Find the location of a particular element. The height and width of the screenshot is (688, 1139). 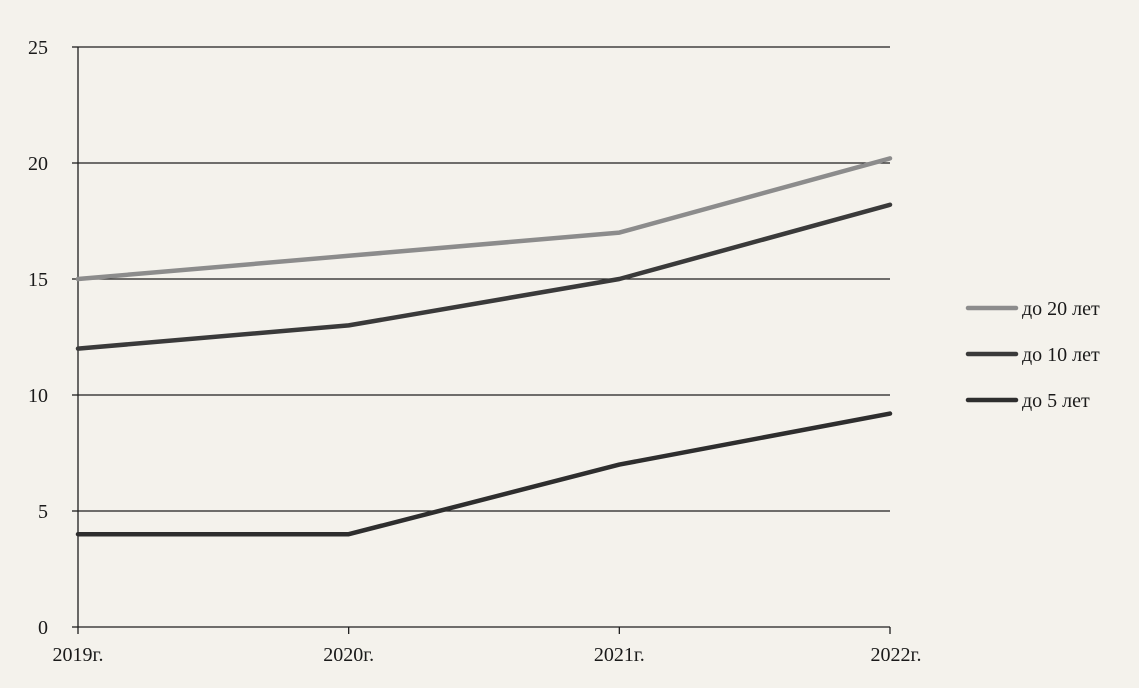

x-tick-label: 2019г. is located at coordinates (78, 655).